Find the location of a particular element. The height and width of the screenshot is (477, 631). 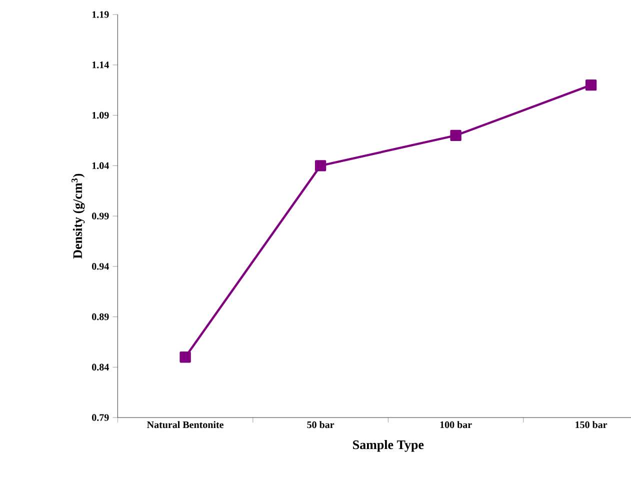

y-axis-title: Density (g/cm$^{3}$) is located at coordinates (78, 216).